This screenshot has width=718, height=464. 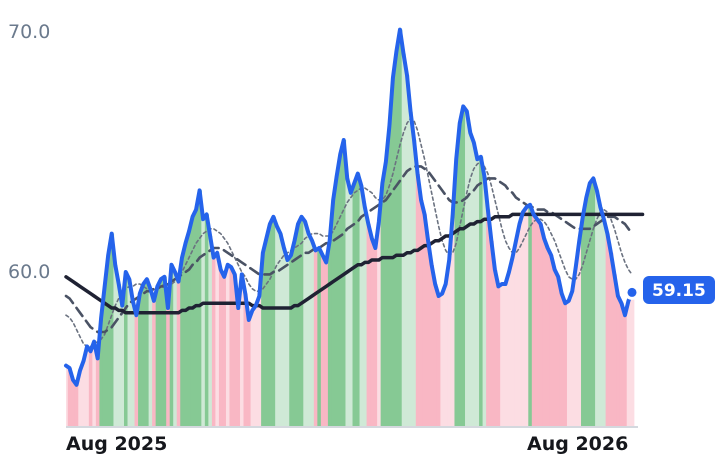 What do you see at coordinates (577, 444) in the screenshot?
I see `x-tick-label: Aug 2026` at bounding box center [577, 444].